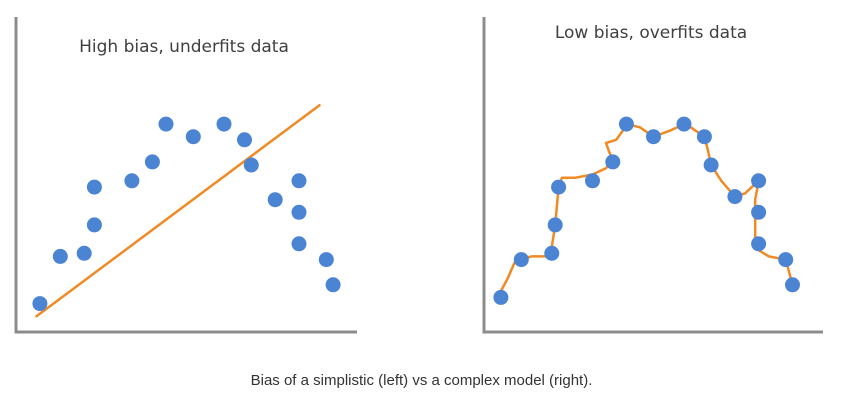 This screenshot has width=843, height=411. I want to click on chart-right-title: Low bias, overfits data, so click(651, 33).